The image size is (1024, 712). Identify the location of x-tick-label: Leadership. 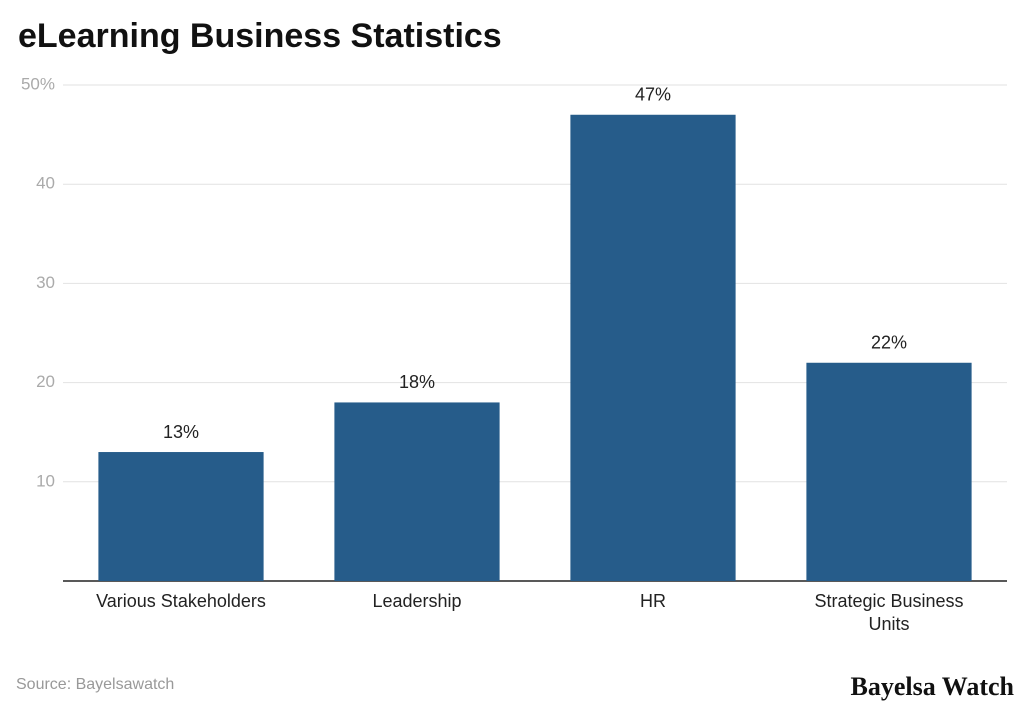
(417, 601).